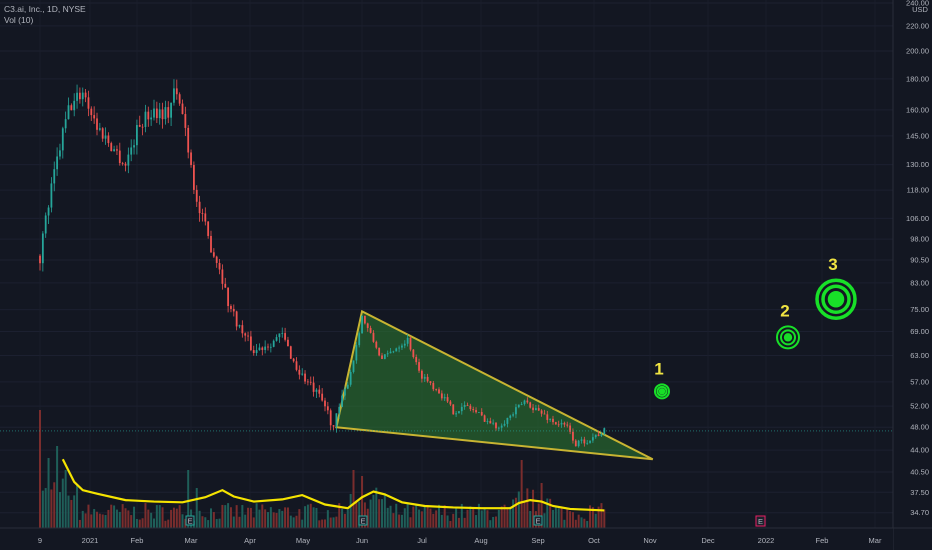  I want to click on time-tick-label: Jun, so click(362, 540).